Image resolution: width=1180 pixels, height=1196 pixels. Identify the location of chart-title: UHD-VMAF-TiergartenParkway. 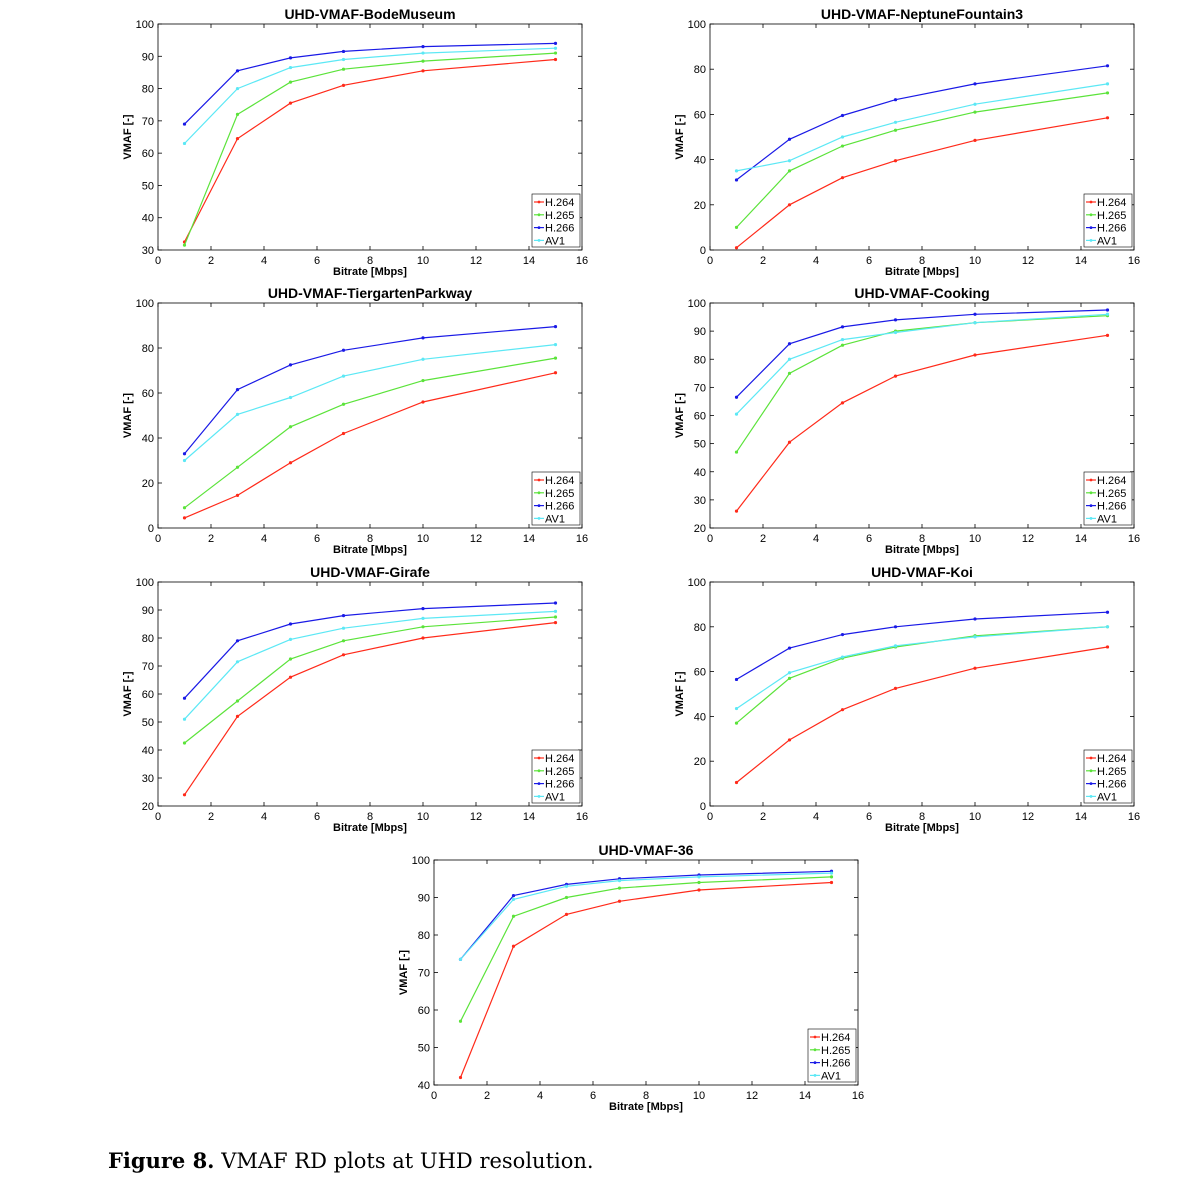
(370, 293).